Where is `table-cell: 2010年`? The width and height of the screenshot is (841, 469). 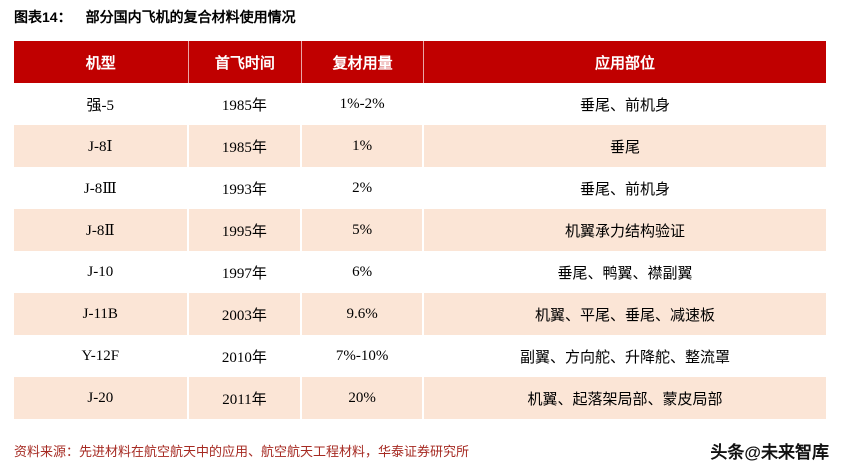 table-cell: 2010年 is located at coordinates (245, 356).